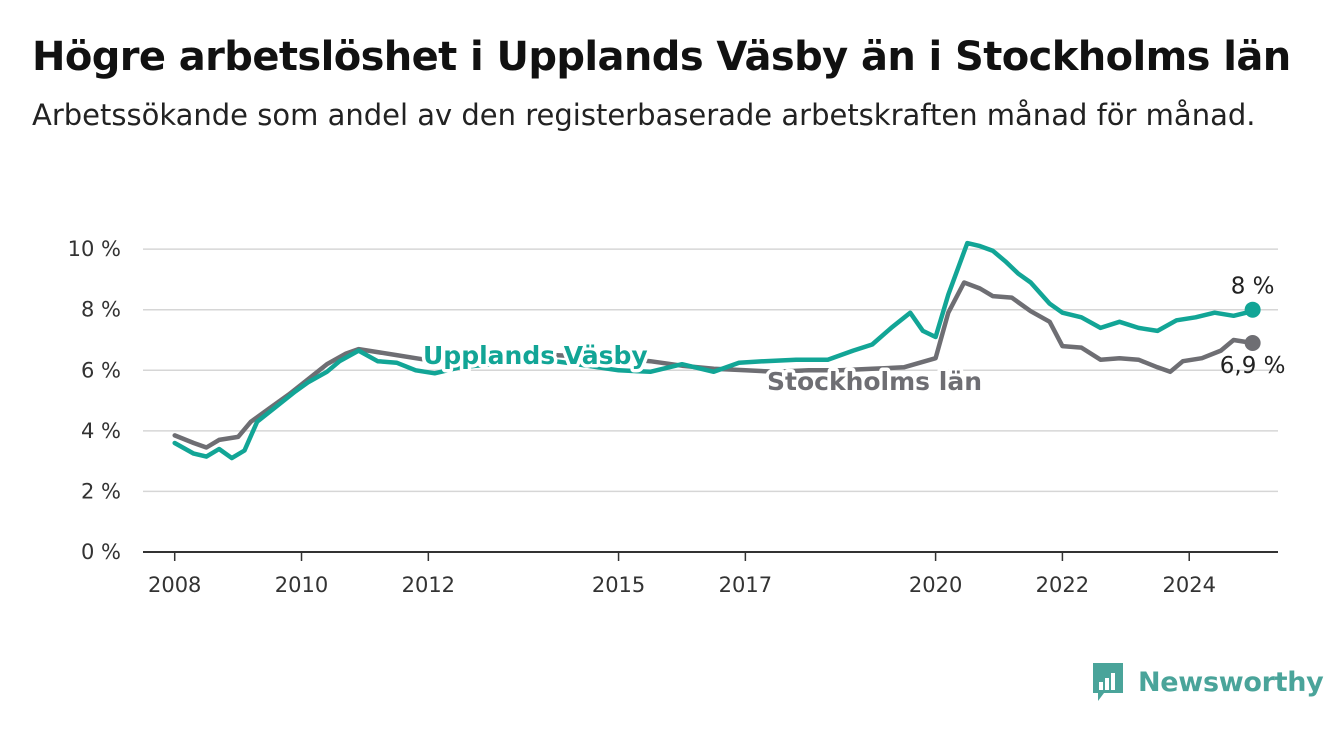 The width and height of the screenshot is (1340, 734). Describe the element at coordinates (1062, 585) in the screenshot. I see `x-tick-label: 2022` at that location.